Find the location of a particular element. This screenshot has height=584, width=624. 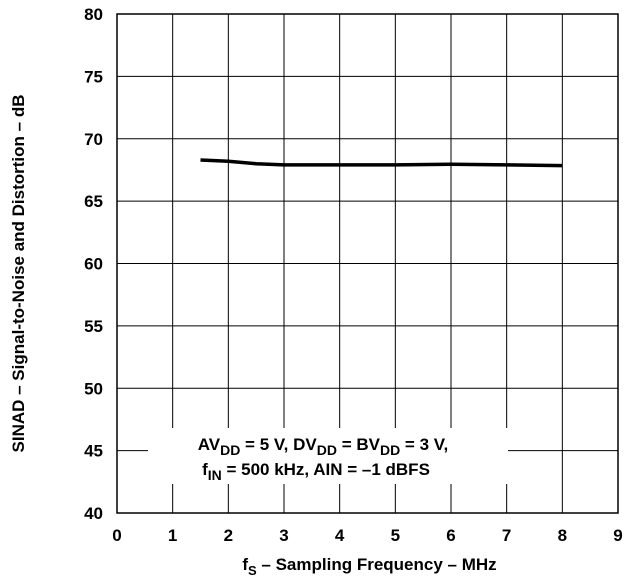

x-tick-label: 3 is located at coordinates (283, 535).